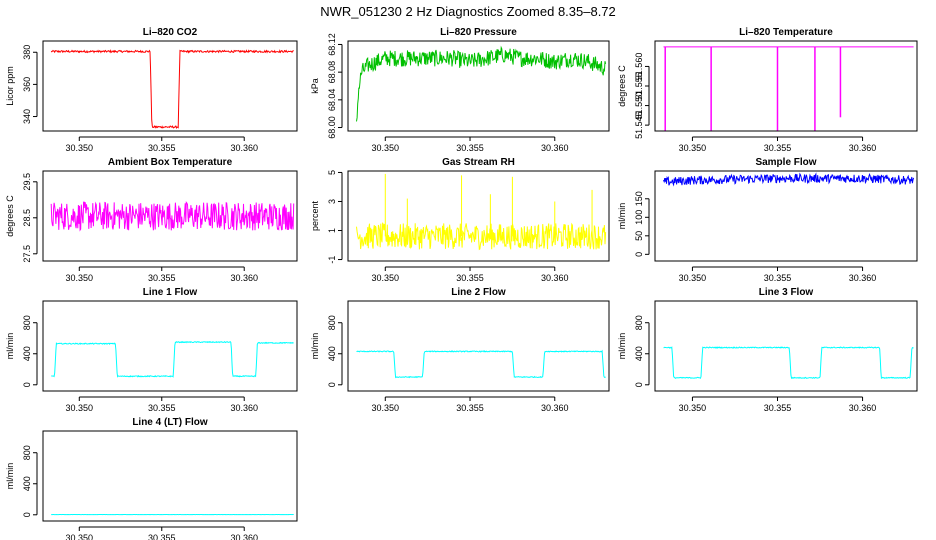 This screenshot has height=540, width=936. I want to click on y-axis-label: degrees C, so click(10, 216).